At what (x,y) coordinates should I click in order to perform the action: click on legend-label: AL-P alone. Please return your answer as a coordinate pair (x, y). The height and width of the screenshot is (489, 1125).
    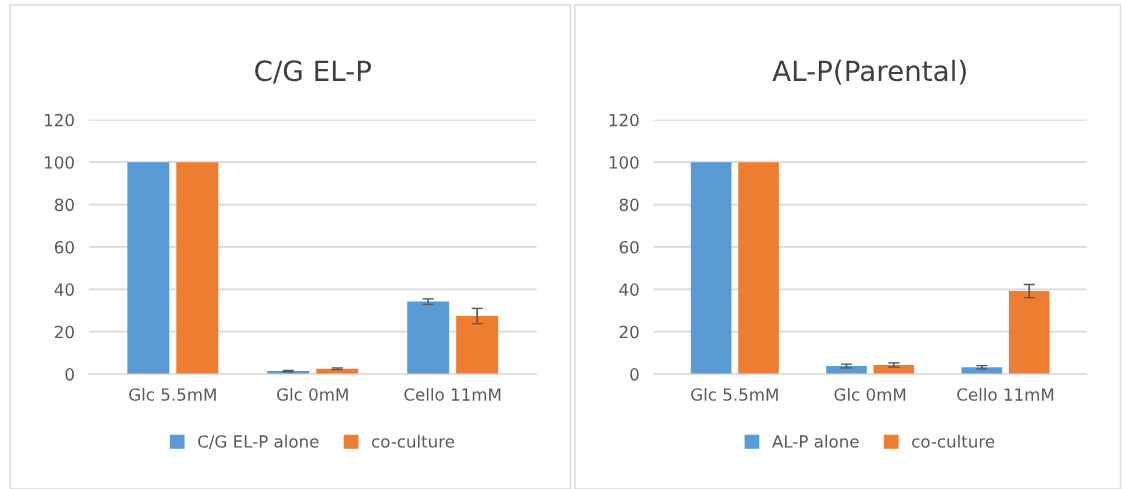
    Looking at the image, I should click on (815, 441).